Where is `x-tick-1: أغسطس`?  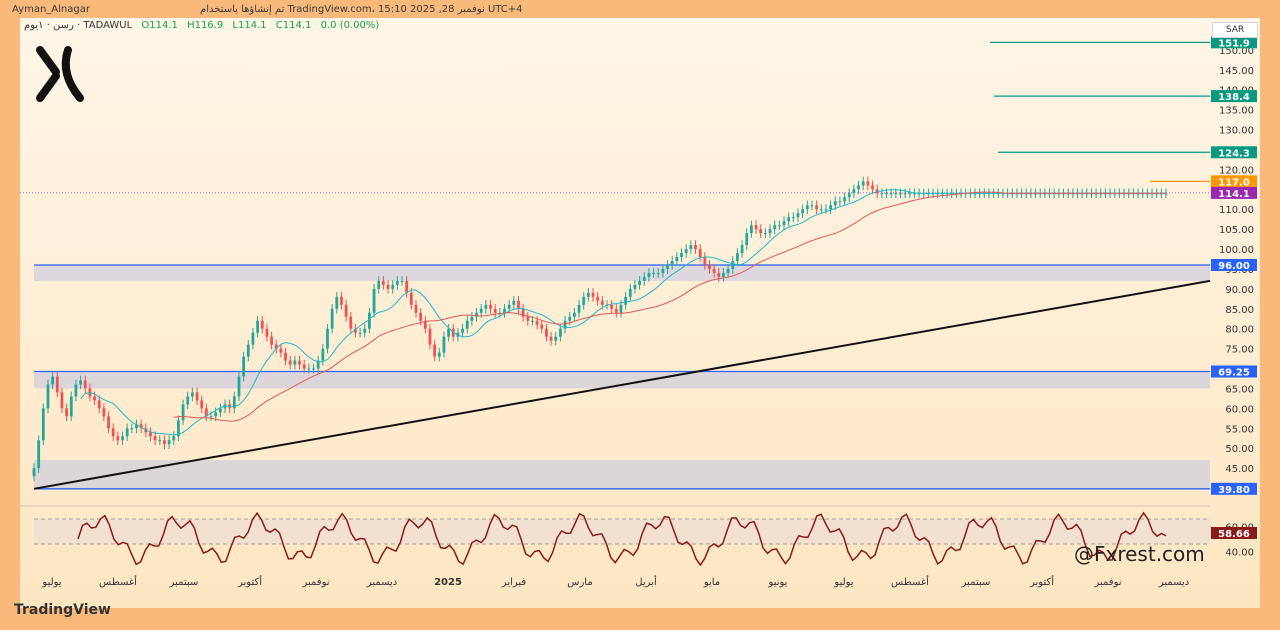
x-tick-1: أغسطس is located at coordinates (118, 581).